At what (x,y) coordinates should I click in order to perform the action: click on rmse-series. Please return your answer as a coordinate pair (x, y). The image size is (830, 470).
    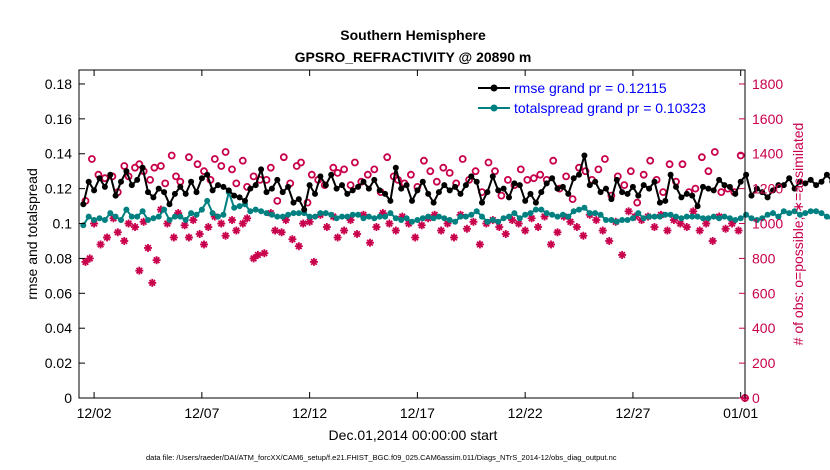
    Looking at the image, I should click on (455, 182).